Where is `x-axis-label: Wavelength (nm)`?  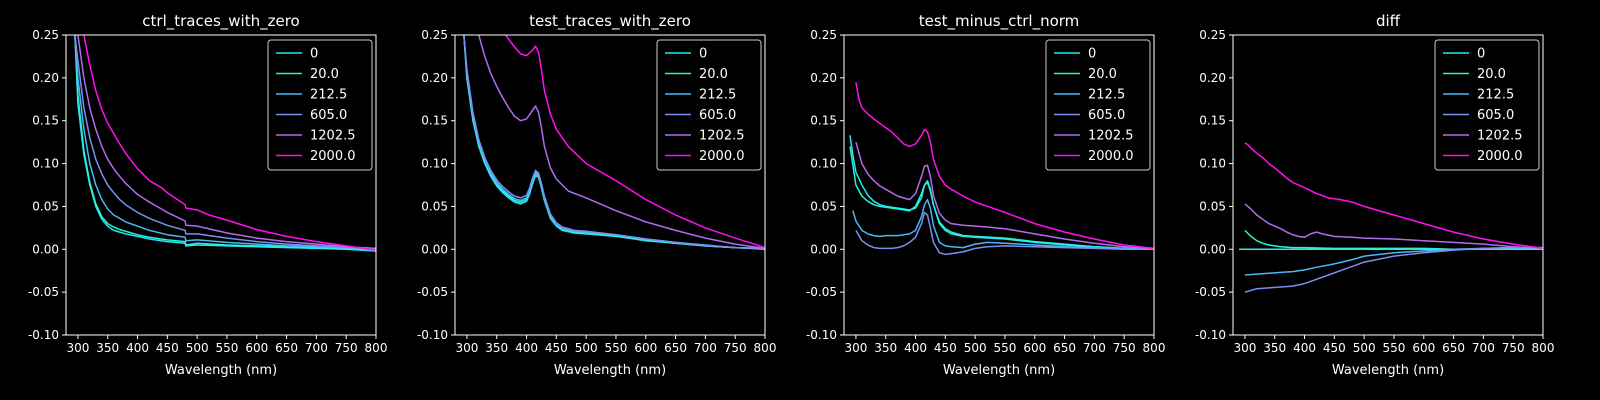
x-axis-label: Wavelength (nm) is located at coordinates (999, 370).